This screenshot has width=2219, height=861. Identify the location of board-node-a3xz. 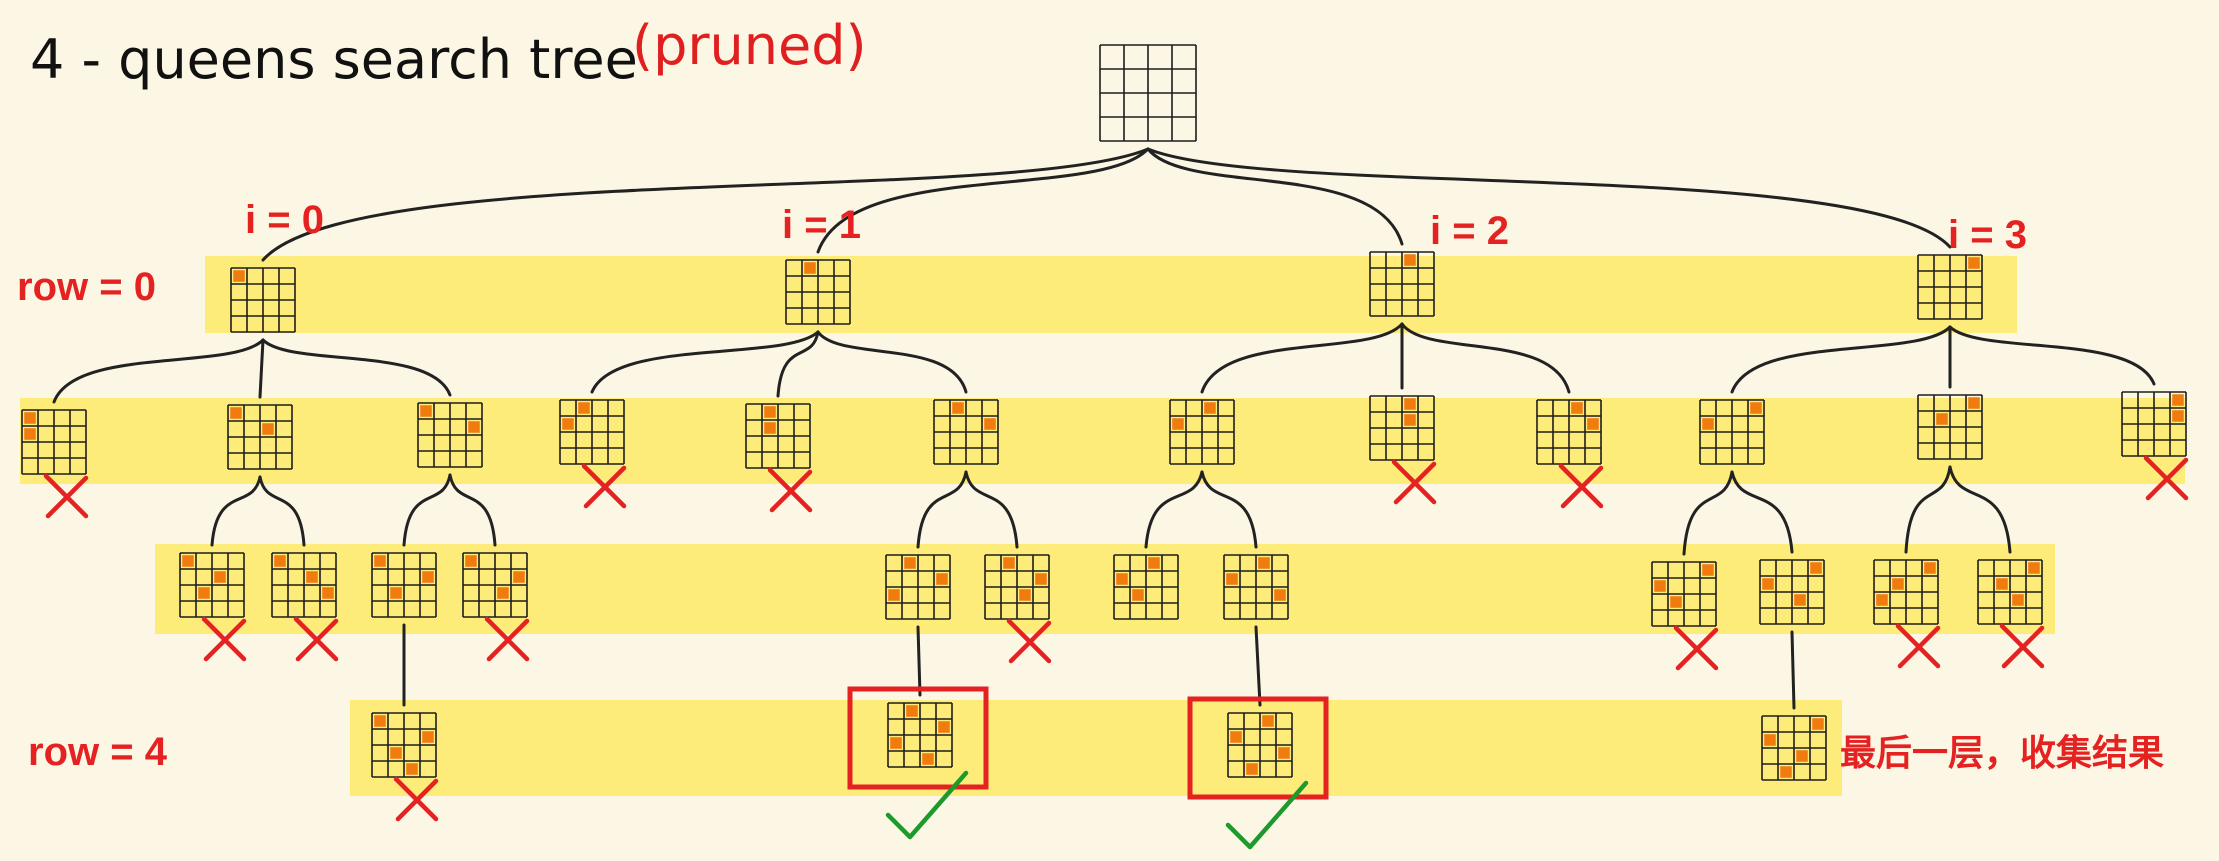
(404, 745).